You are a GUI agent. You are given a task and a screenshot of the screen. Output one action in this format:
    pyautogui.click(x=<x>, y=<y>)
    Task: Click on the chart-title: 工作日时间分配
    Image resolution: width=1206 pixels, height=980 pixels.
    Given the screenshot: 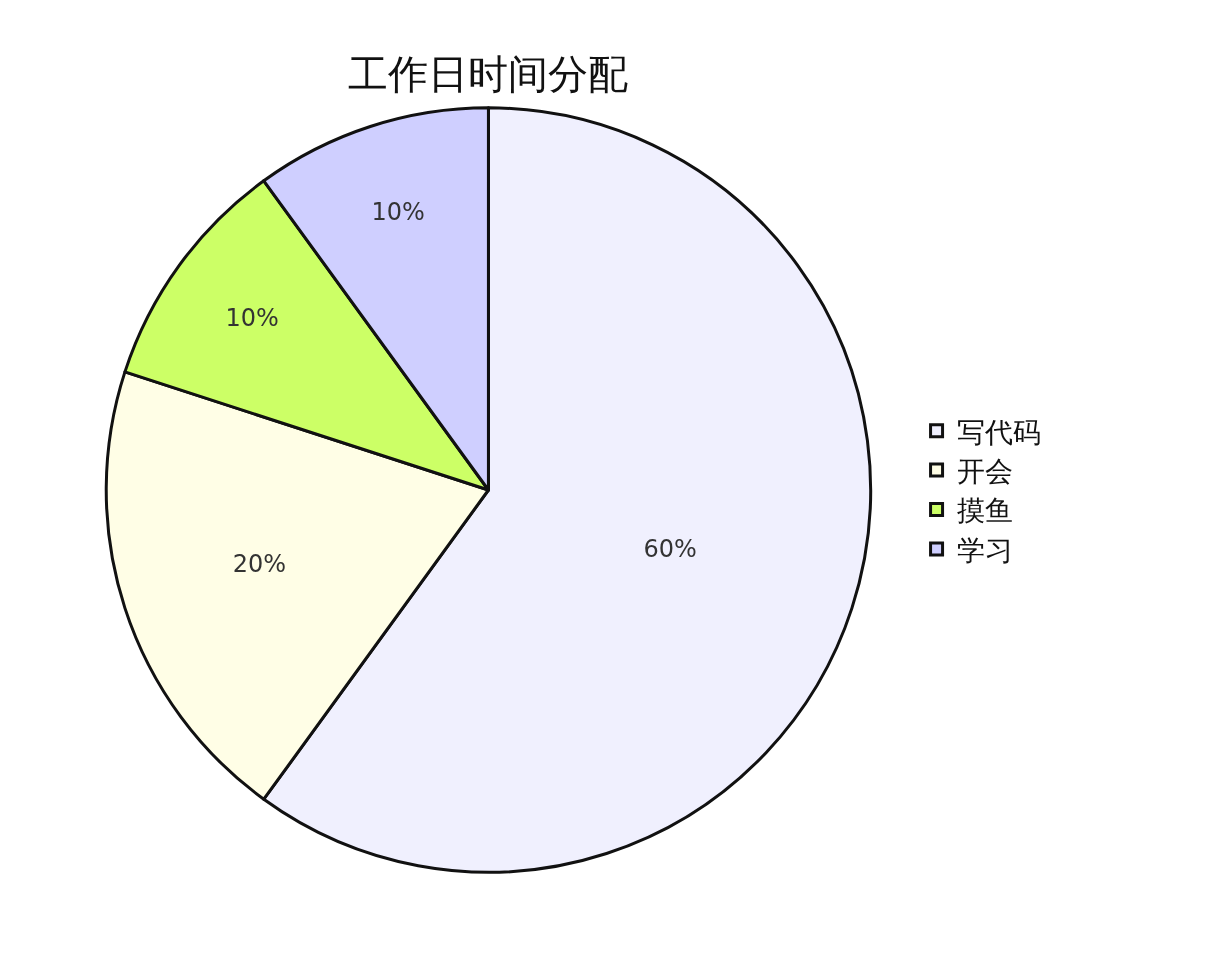 What is the action you would take?
    pyautogui.click(x=488, y=73)
    